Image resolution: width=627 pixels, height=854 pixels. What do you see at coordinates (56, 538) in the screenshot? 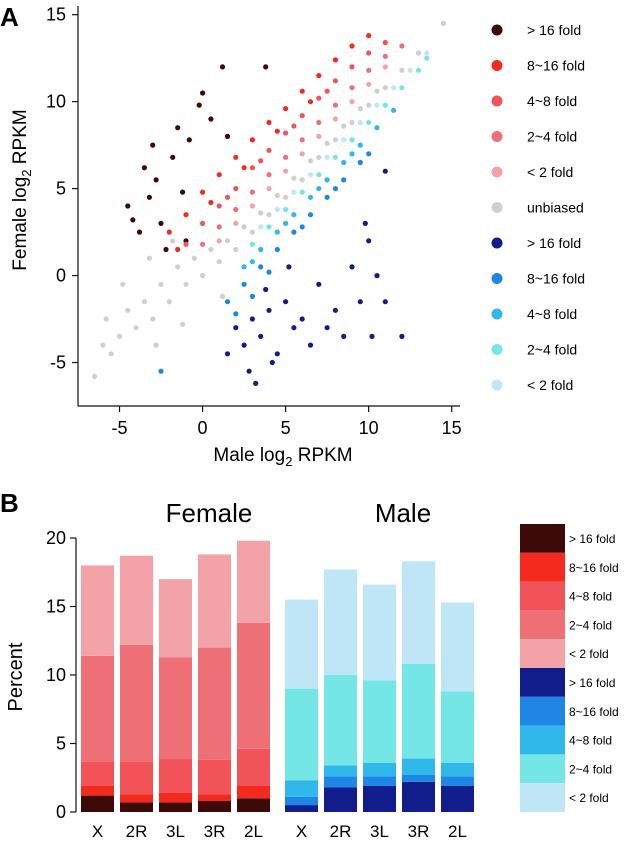
I see `bar-y-tick-label: 20` at bounding box center [56, 538].